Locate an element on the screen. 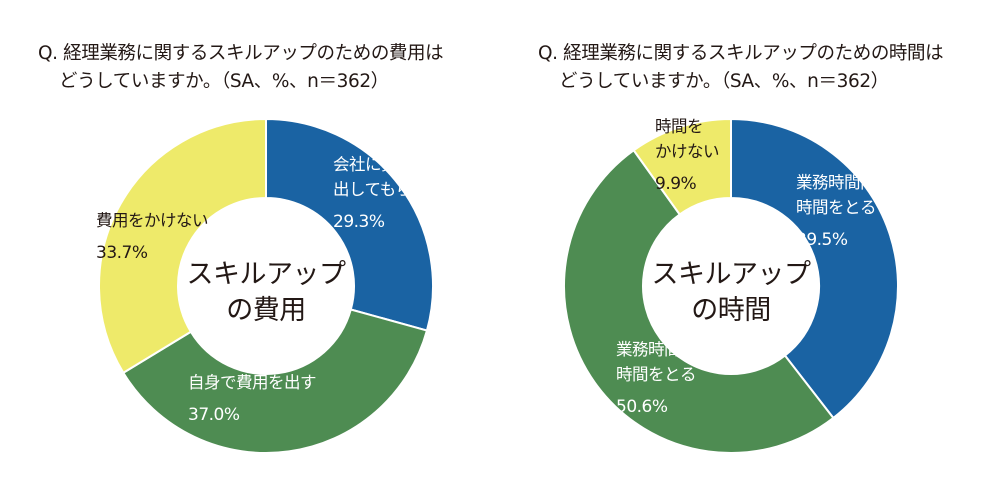 The width and height of the screenshot is (1000, 500). slice-label: 会社に費用を 出してもらう 29.3% is located at coordinates (381, 193).